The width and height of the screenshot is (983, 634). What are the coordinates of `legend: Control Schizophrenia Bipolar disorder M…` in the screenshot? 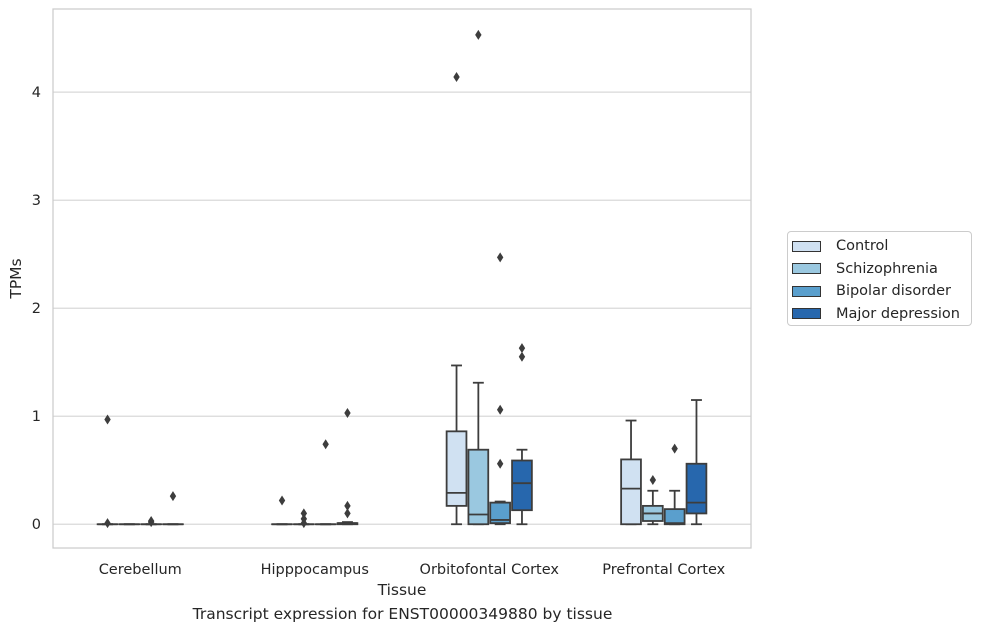 It's located at (879, 278).